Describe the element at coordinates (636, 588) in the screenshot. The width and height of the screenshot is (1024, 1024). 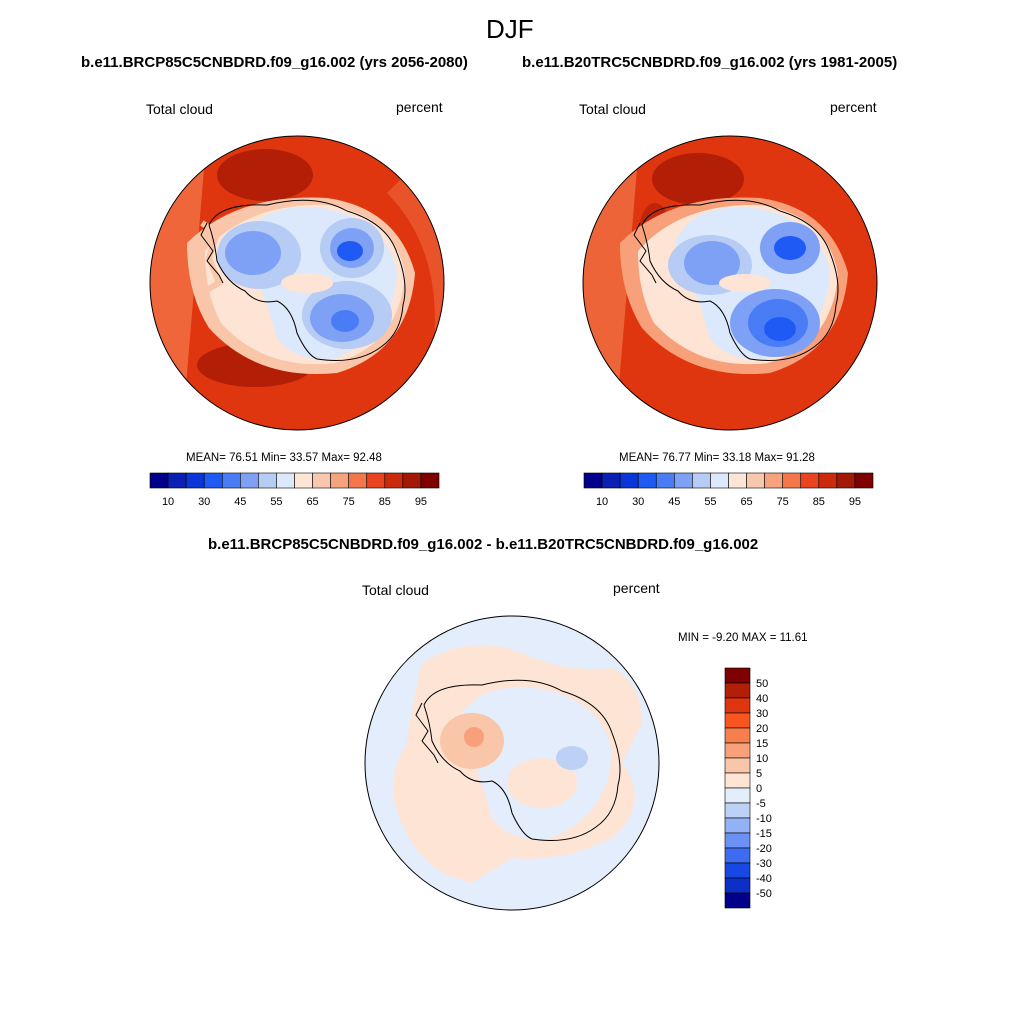
I see `panel3-units-label: percent` at that location.